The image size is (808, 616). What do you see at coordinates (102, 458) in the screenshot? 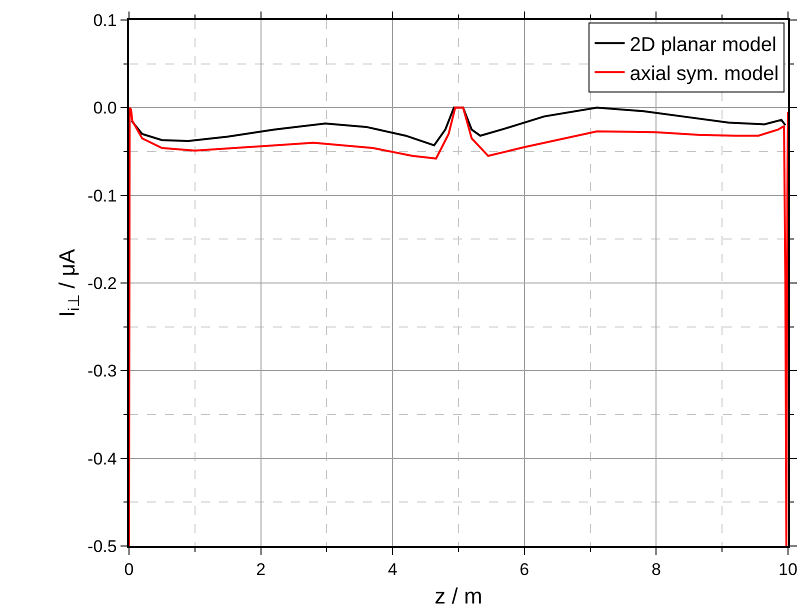
I see `y-tick-label: -0.4` at bounding box center [102, 458].